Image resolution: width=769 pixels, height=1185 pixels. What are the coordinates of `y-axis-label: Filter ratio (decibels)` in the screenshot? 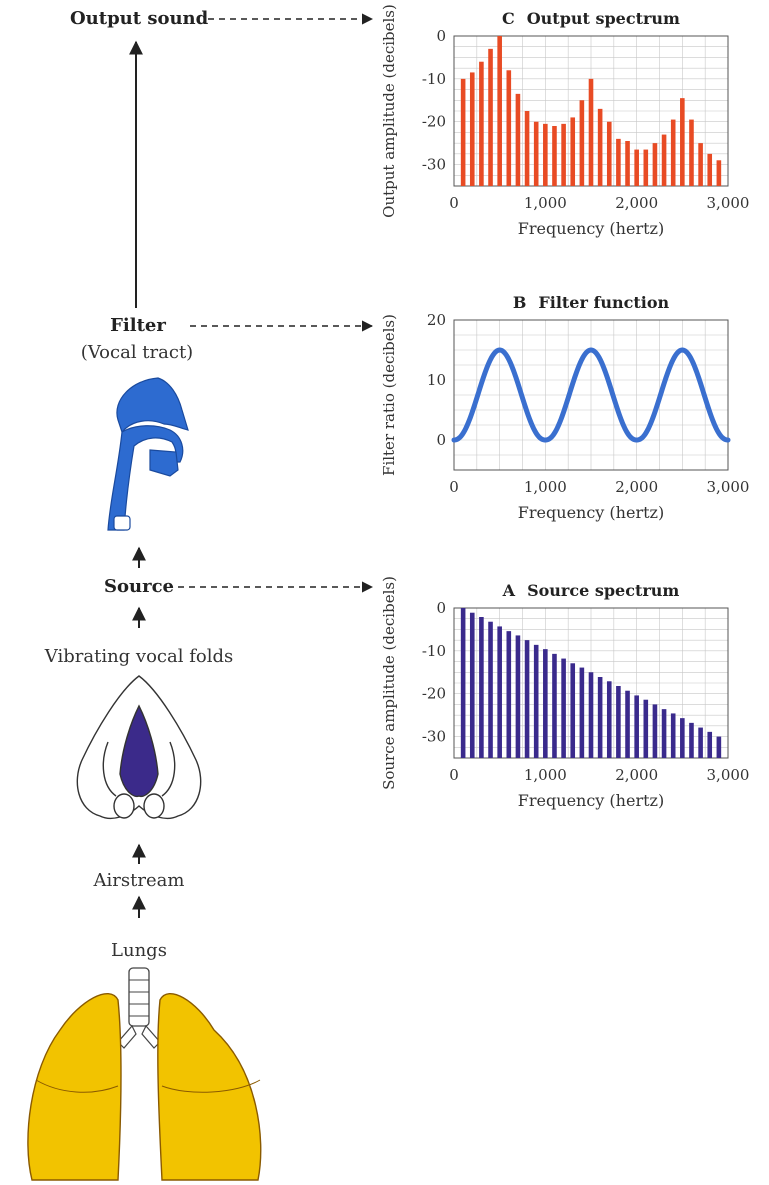 It's located at (389, 395).